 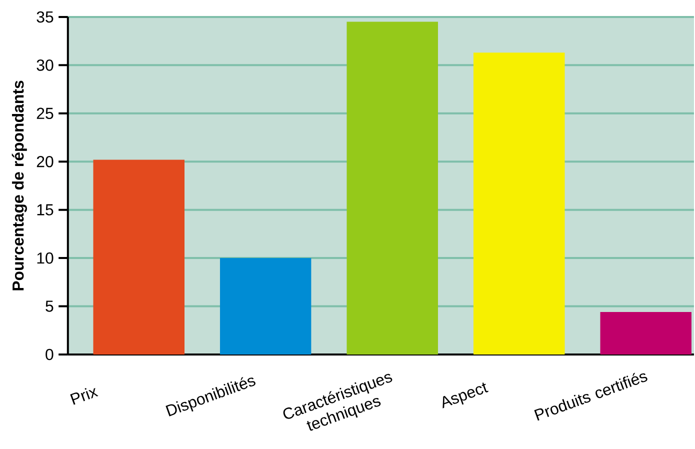 I want to click on y-tick-label: 0, so click(x=50, y=354).